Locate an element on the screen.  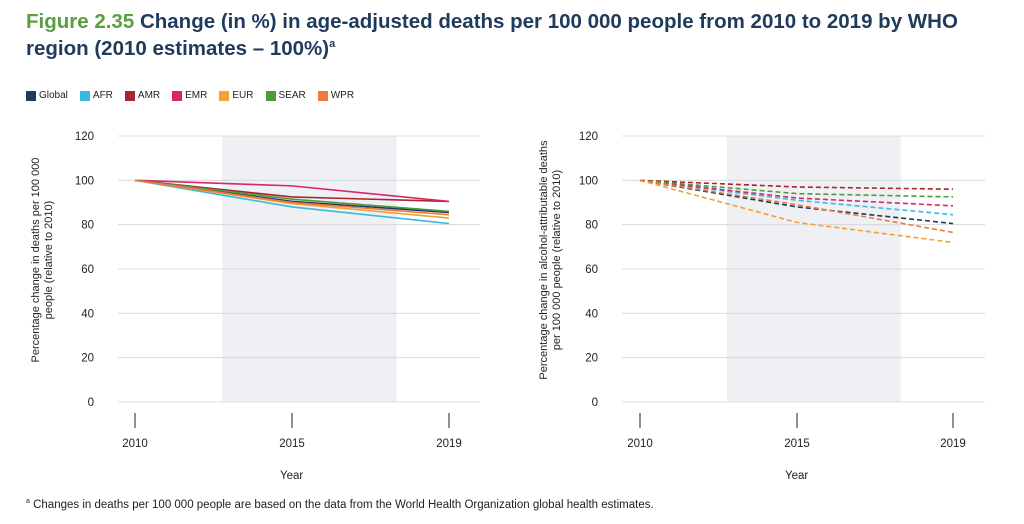
chart1-series-afr is located at coordinates (292, 202).